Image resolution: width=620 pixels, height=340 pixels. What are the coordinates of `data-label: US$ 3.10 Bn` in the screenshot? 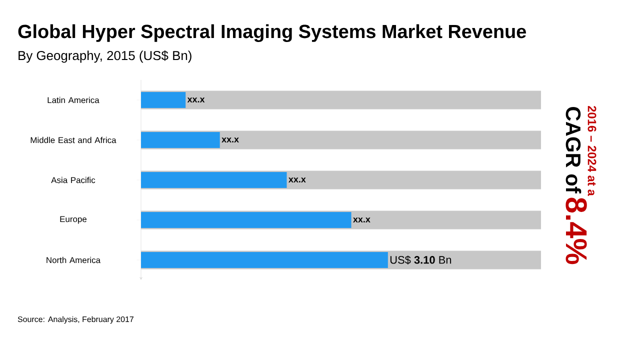 It's located at (421, 260).